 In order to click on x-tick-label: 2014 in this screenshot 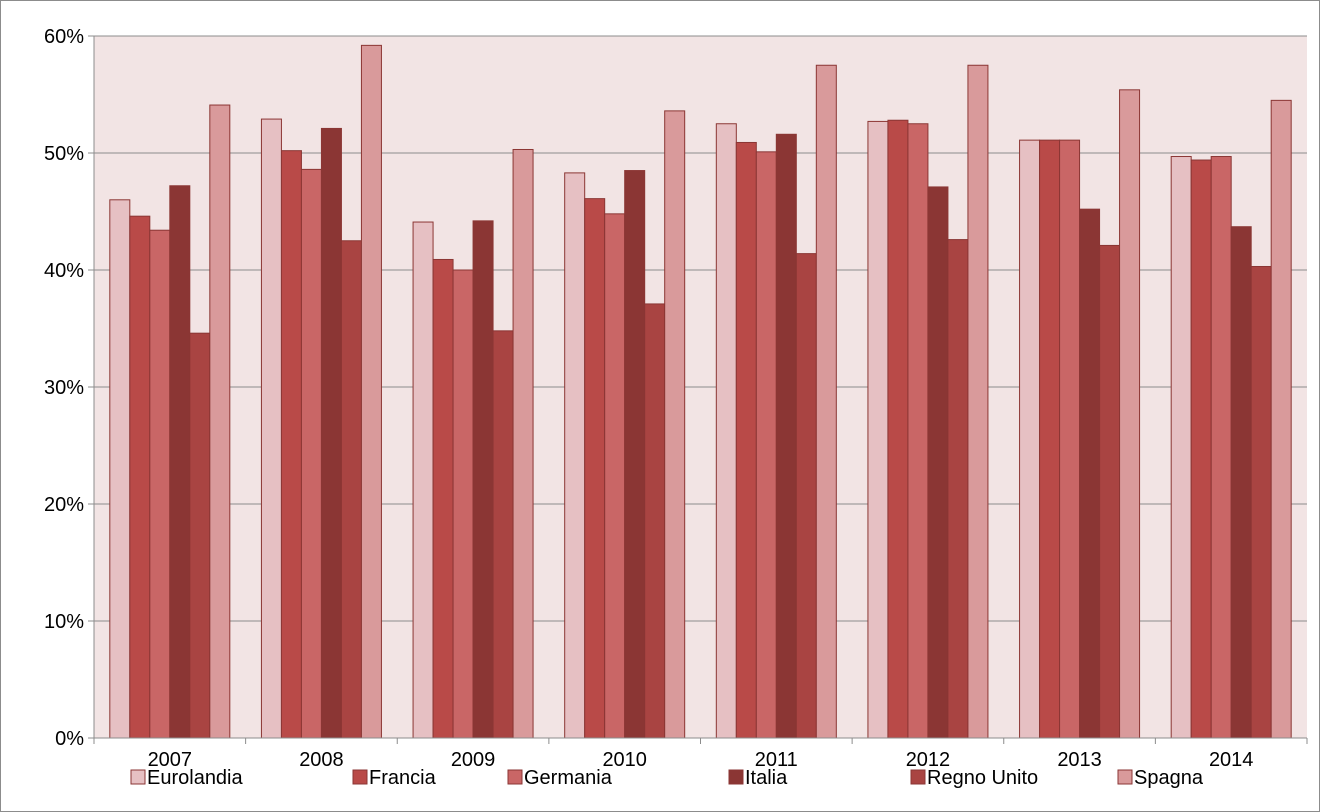, I will do `click(1231, 760)`.